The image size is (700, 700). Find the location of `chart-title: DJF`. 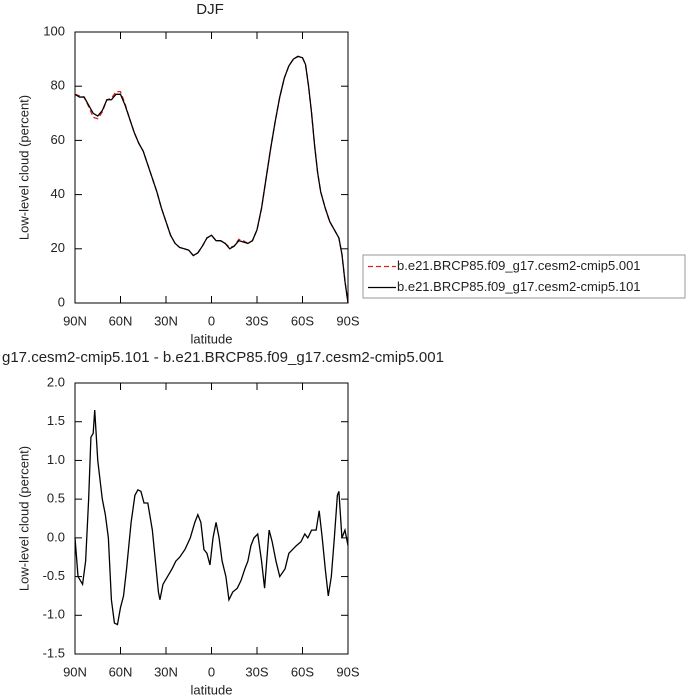

chart-title: DJF is located at coordinates (210, 9).